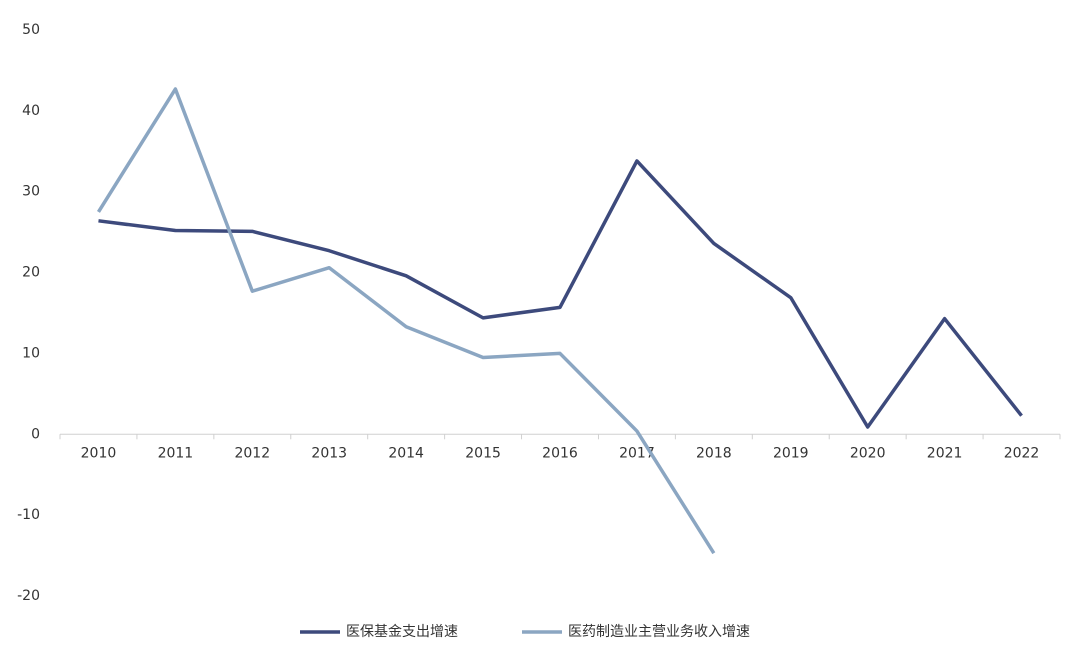  What do you see at coordinates (714, 453) in the screenshot?
I see `x-tick-label: 2018` at bounding box center [714, 453].